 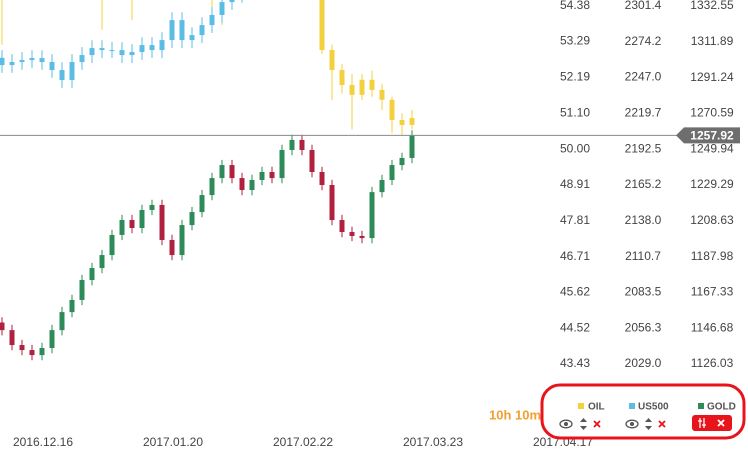 What do you see at coordinates (712, 148) in the screenshot?
I see `y-tick-label: 1249.94` at bounding box center [712, 148].